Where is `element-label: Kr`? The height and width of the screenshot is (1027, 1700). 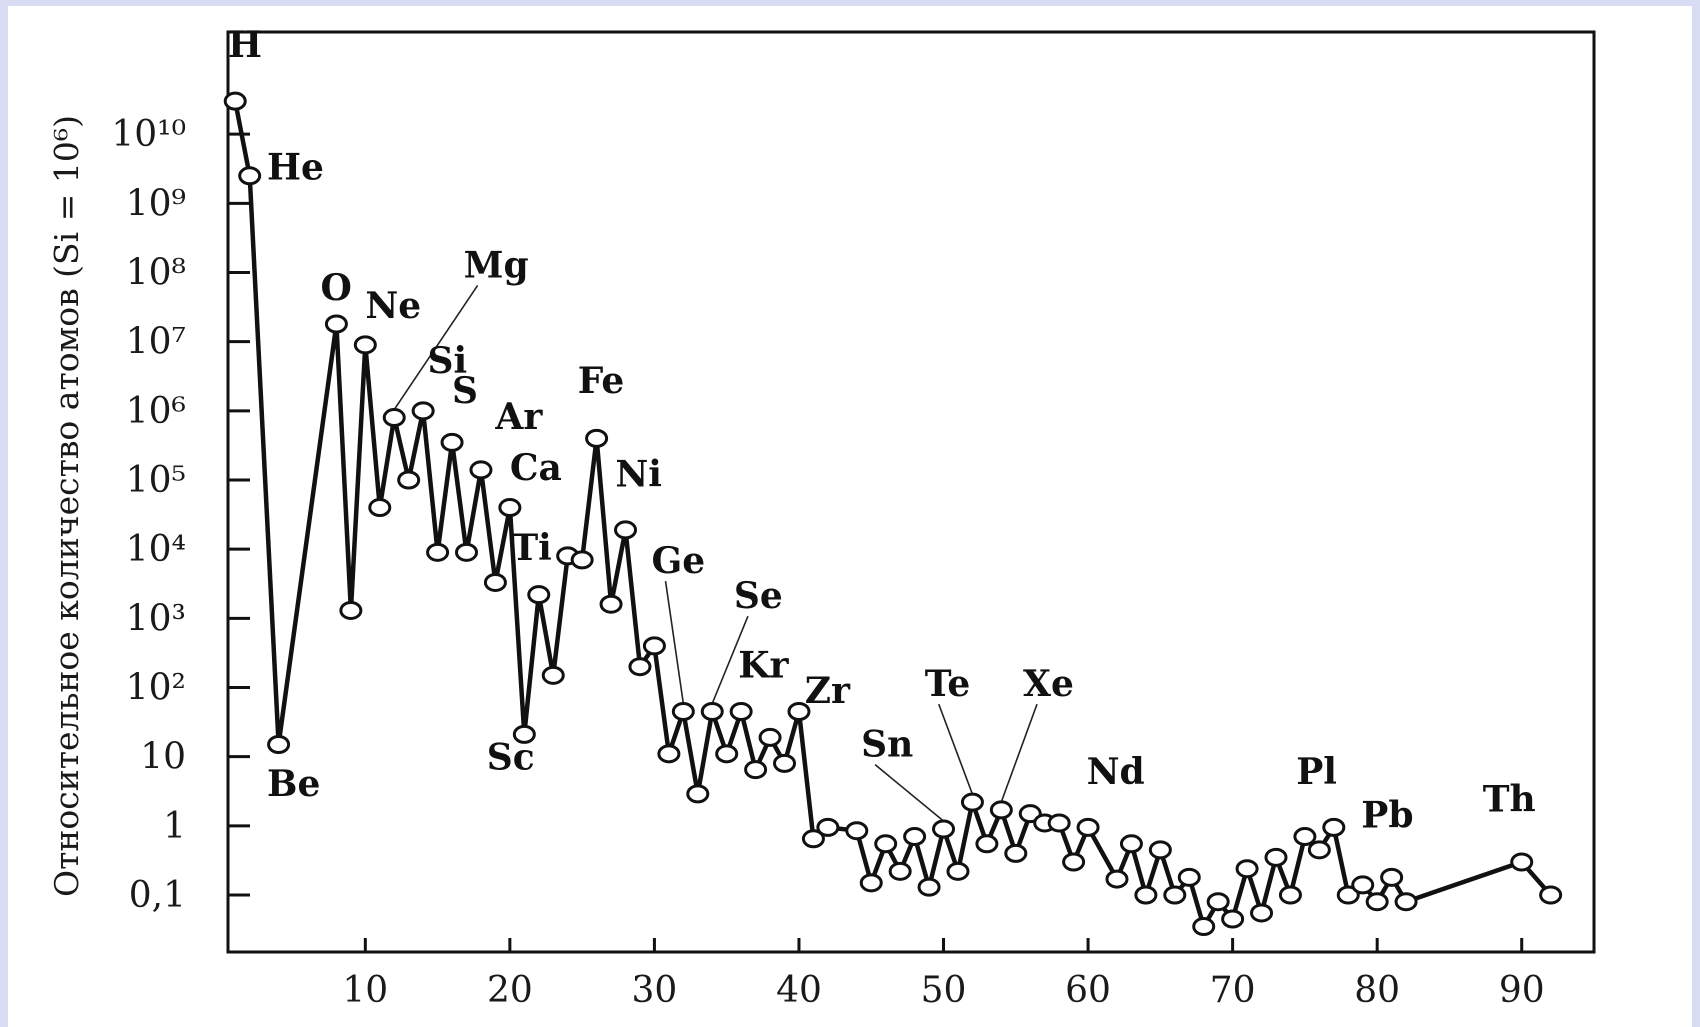
element-label: Kr is located at coordinates (763, 665).